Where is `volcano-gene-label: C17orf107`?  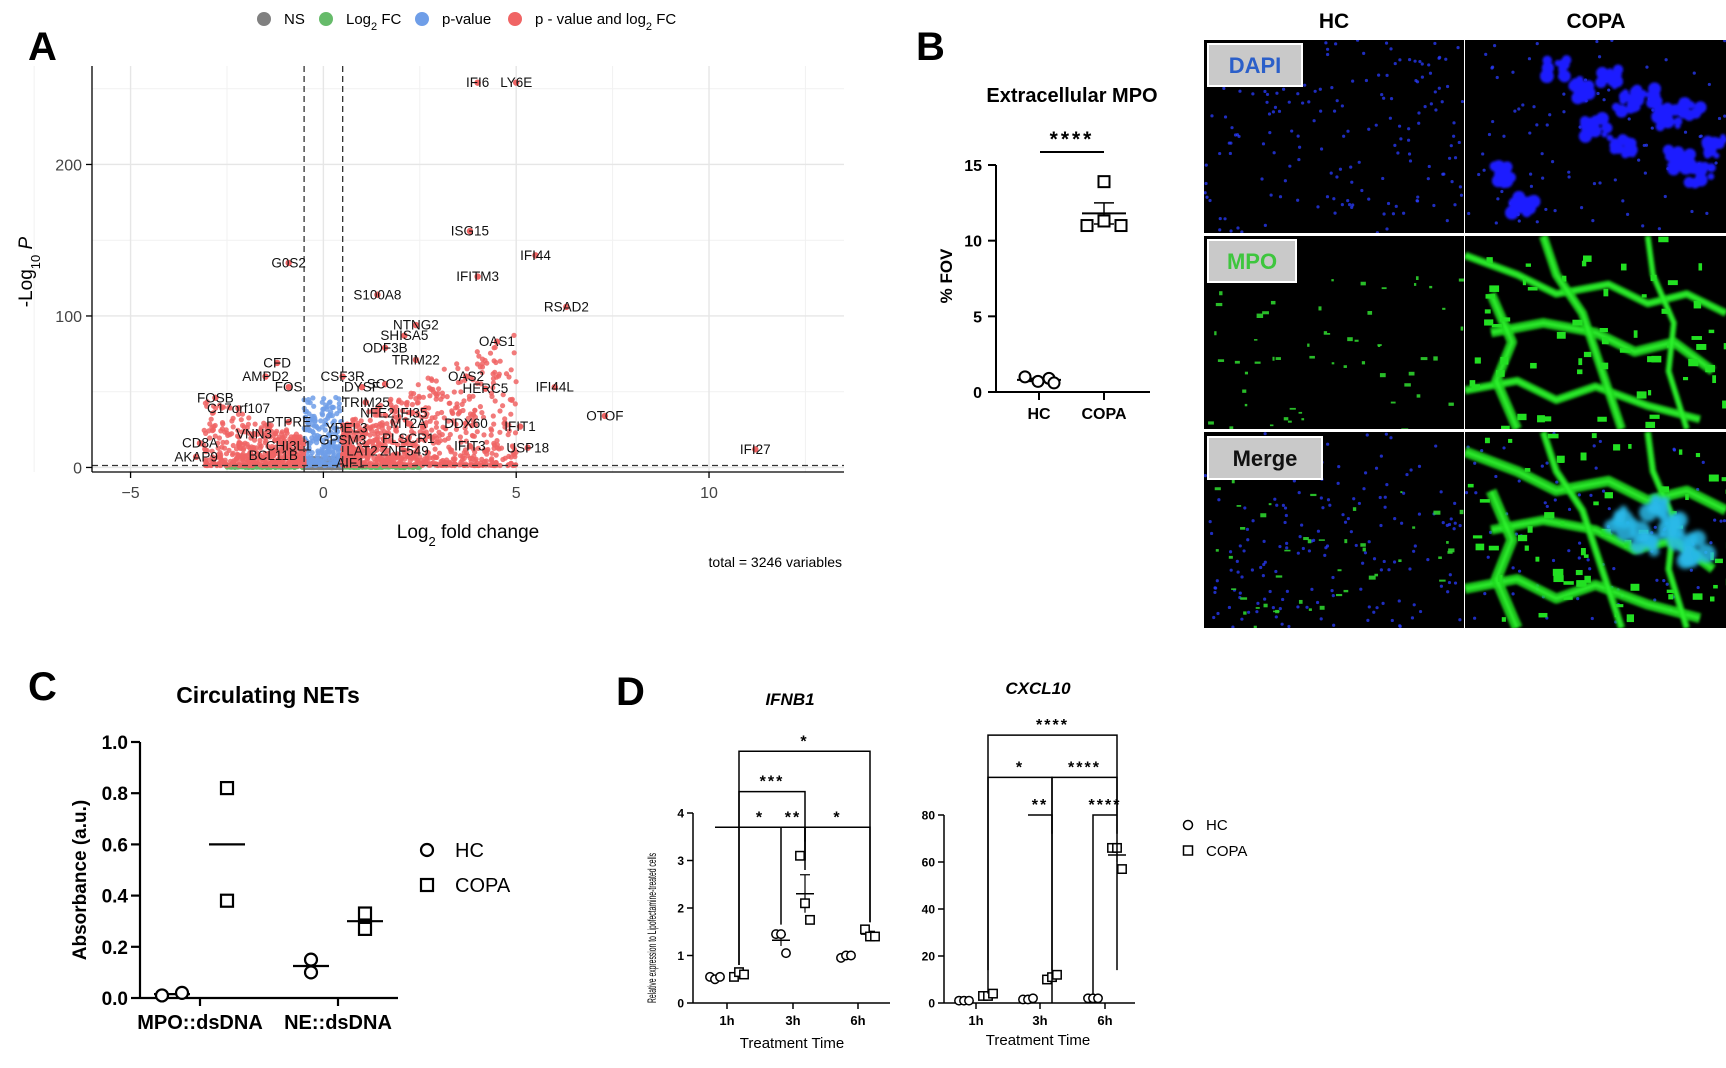 volcano-gene-label: C17orf107 is located at coordinates (238, 408).